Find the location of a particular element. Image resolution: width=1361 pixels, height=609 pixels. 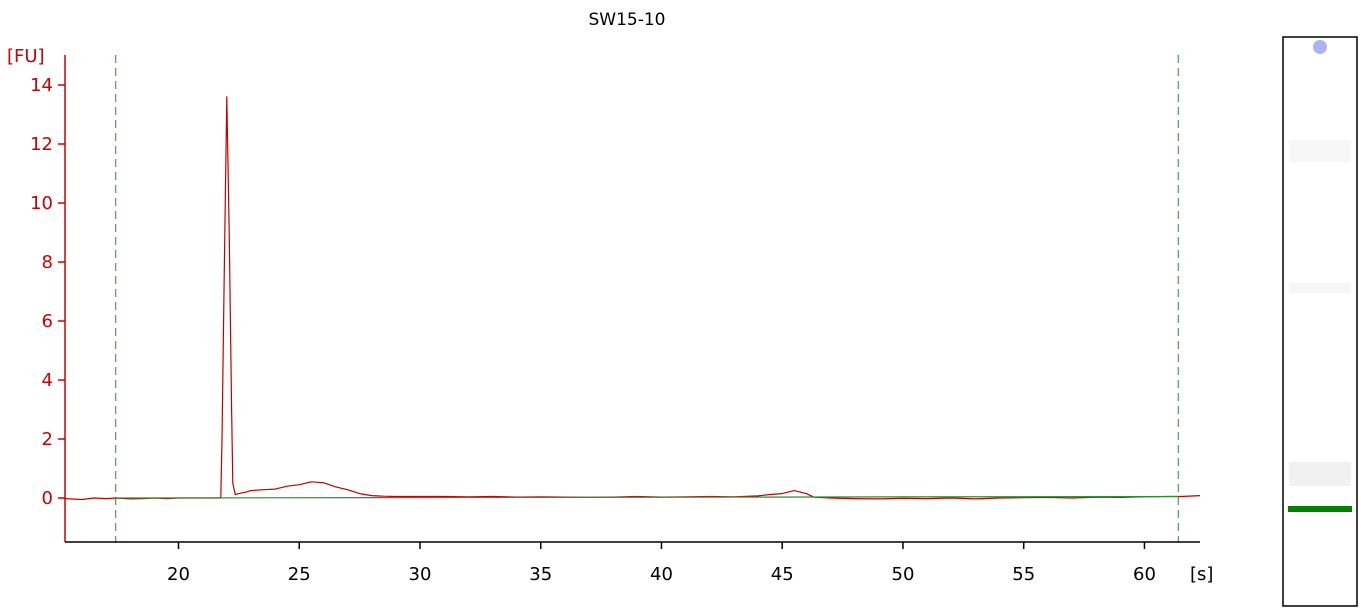

x-tick-label: 30 is located at coordinates (420, 574).